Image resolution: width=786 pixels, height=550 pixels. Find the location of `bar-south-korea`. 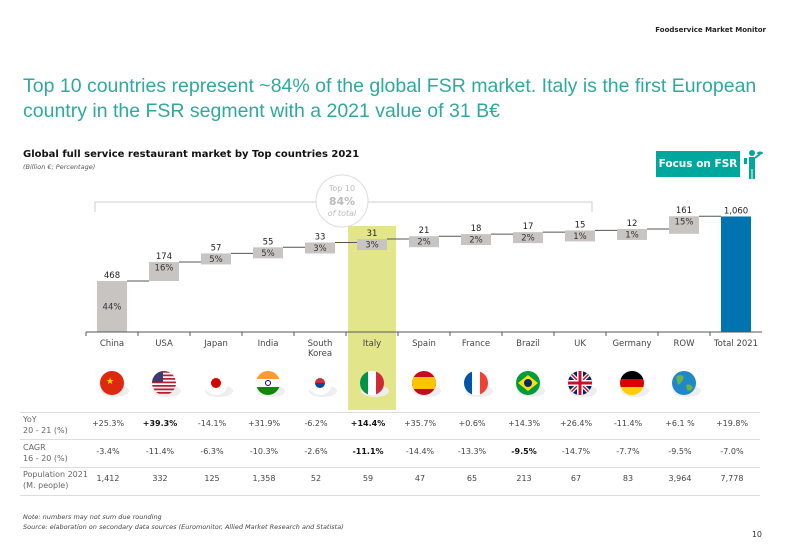

bar-south-korea is located at coordinates (320, 248).